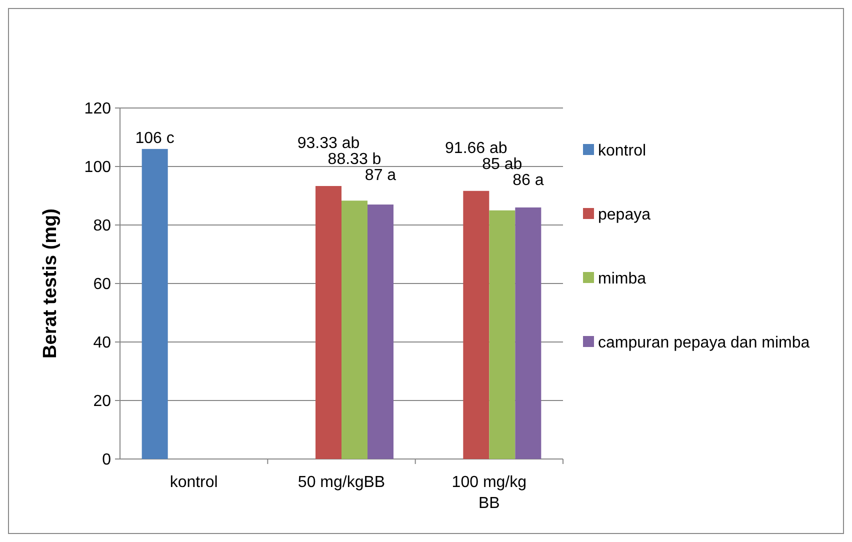 Image resolution: width=852 pixels, height=542 pixels. Describe the element at coordinates (622, 151) in the screenshot. I see `legend-label: kontrol` at that location.